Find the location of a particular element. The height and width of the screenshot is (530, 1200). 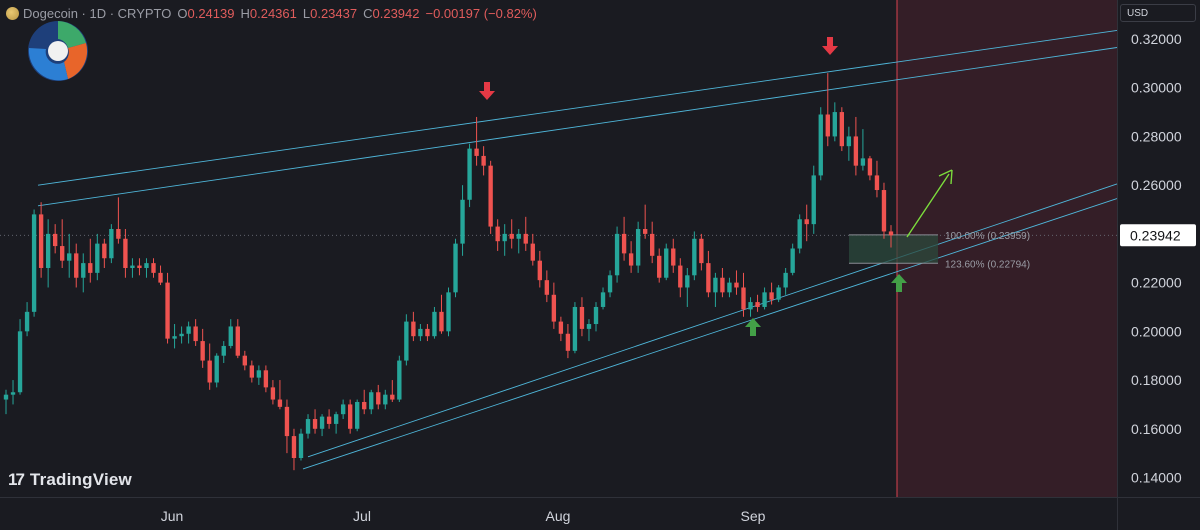

tradingview-wordmark: TradingView is located at coordinates (80, 479).